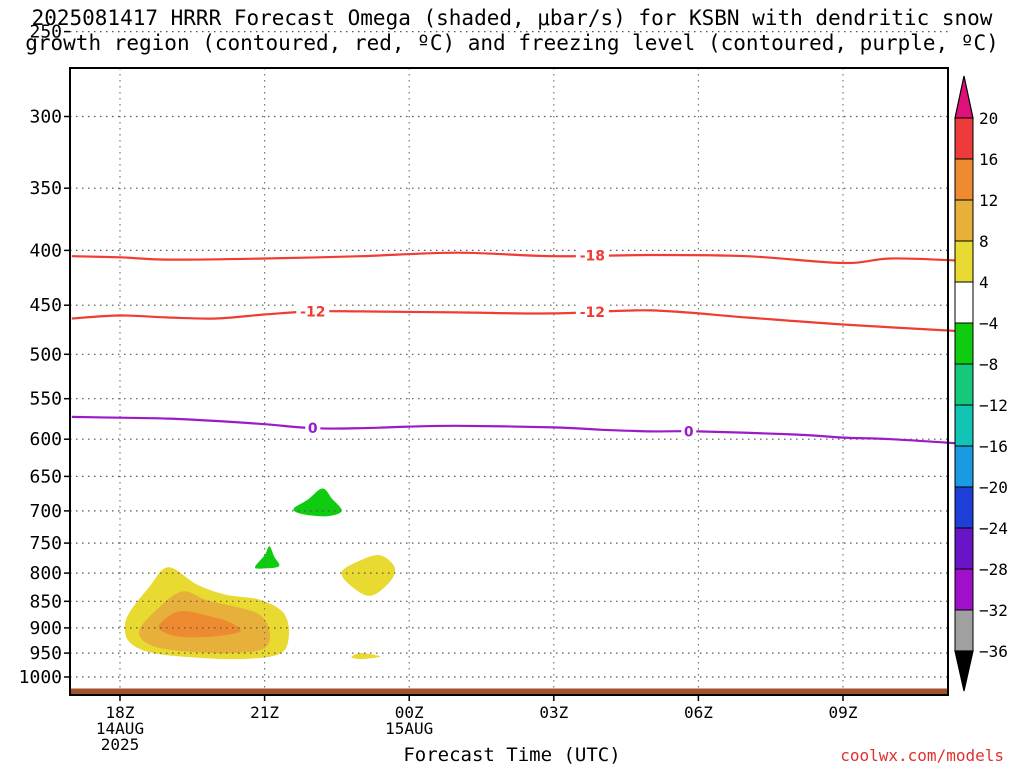  What do you see at coordinates (40, 677) in the screenshot?
I see `y-tick-label-1000: 1000` at bounding box center [40, 677].